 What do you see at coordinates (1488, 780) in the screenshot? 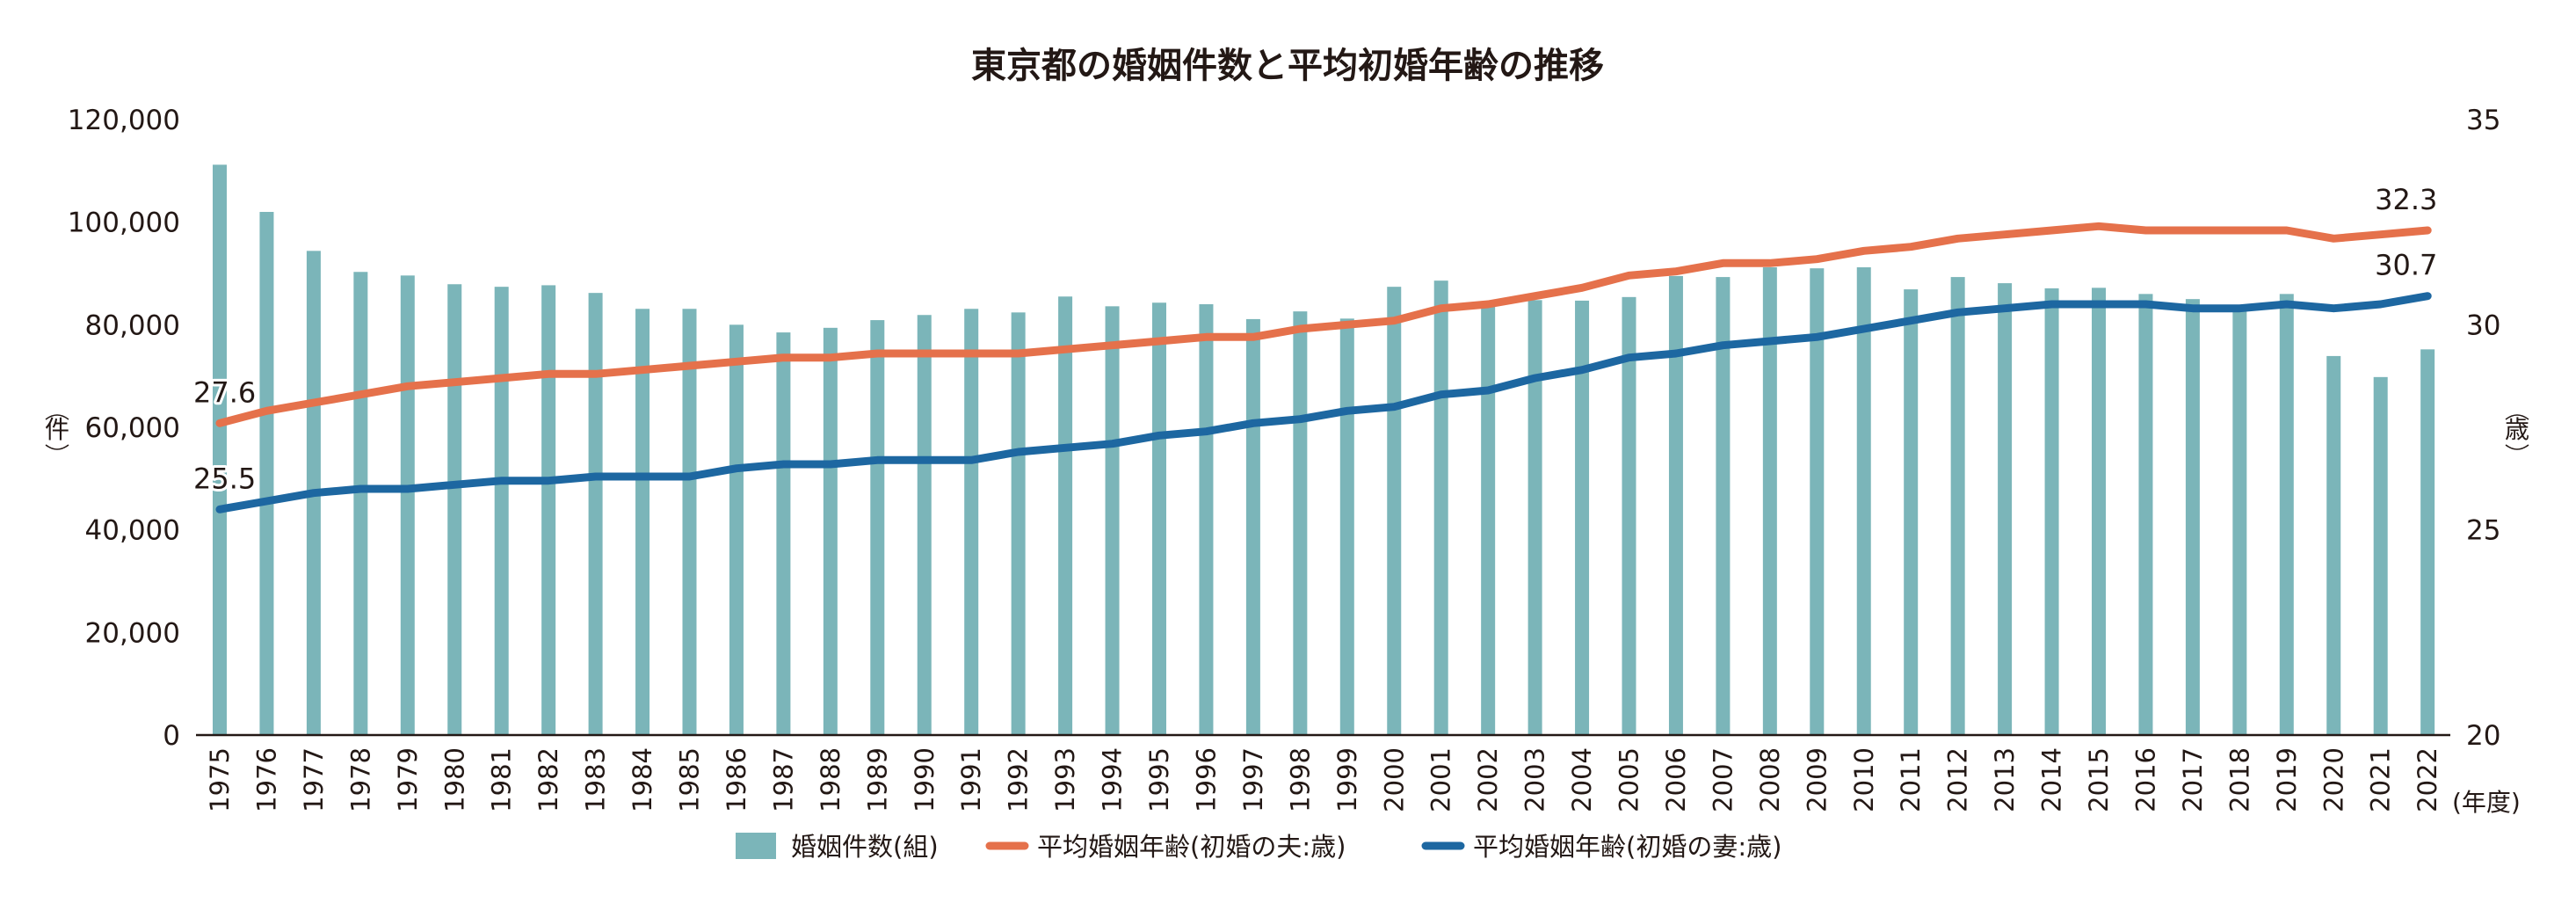
I see `x-tick-label: 2002` at bounding box center [1488, 780].